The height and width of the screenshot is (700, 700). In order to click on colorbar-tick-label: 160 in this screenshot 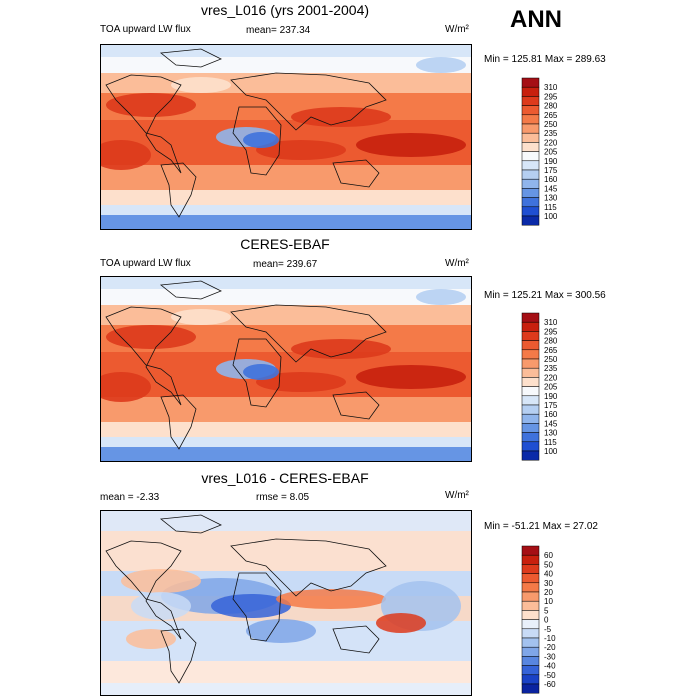, I will do `click(551, 414)`.